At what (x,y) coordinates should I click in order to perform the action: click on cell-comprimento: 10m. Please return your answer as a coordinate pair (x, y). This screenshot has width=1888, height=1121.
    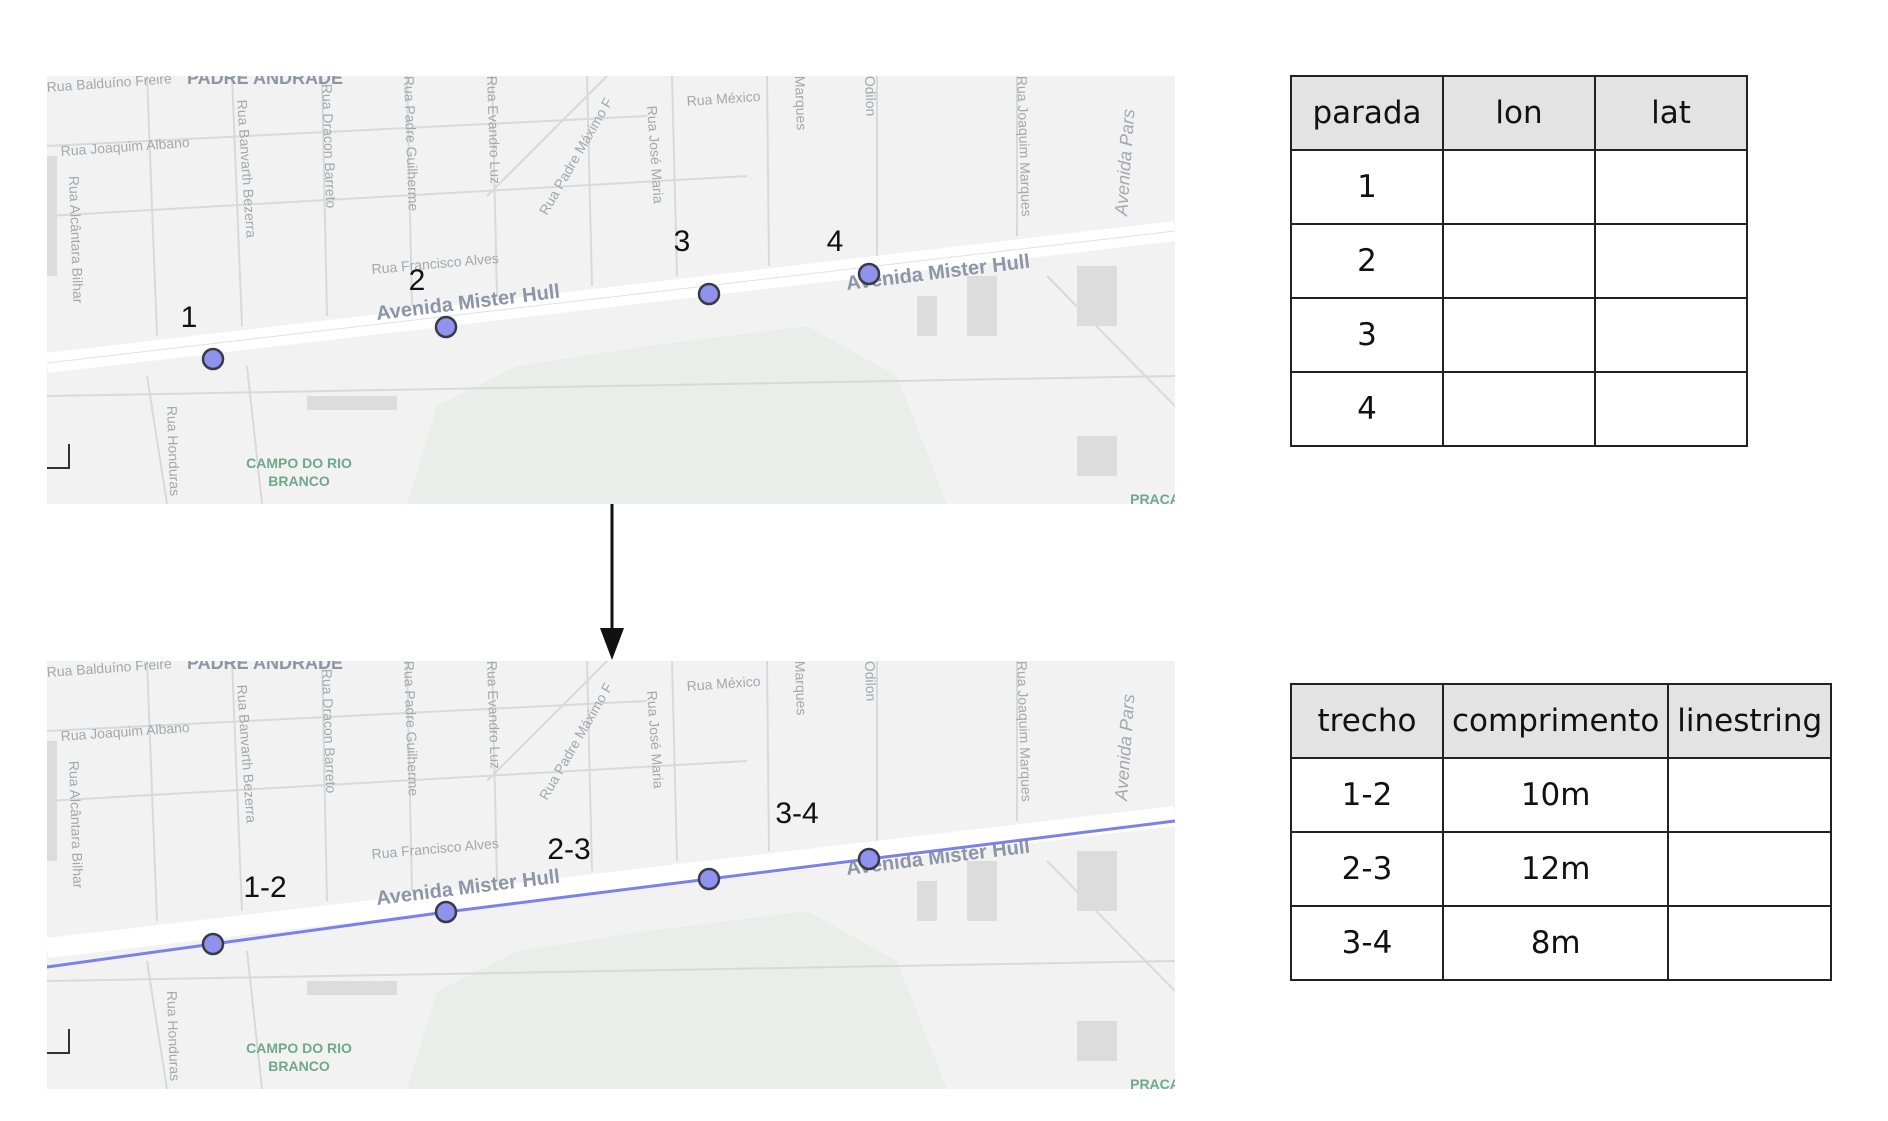
    Looking at the image, I should click on (1555, 795).